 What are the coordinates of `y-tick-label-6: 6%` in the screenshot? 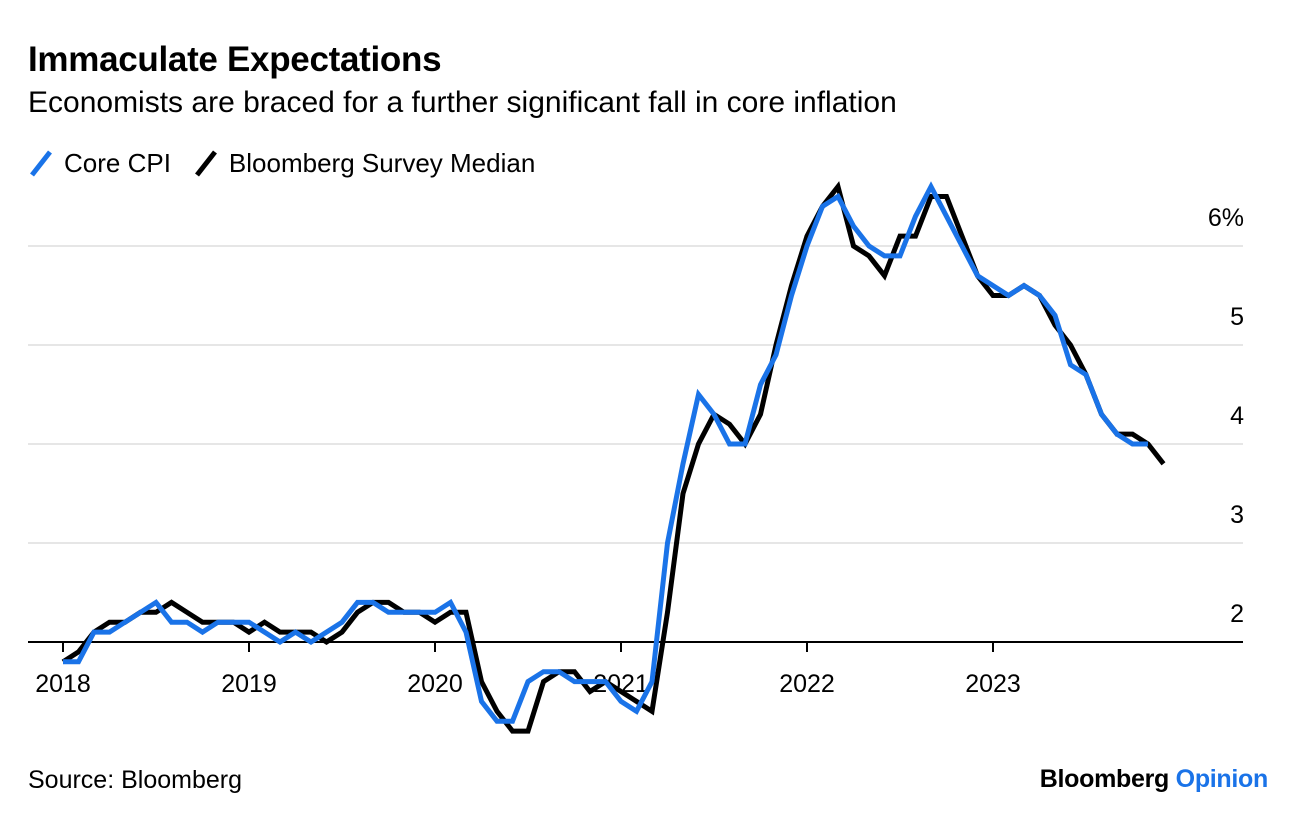 It's located at (1226, 218).